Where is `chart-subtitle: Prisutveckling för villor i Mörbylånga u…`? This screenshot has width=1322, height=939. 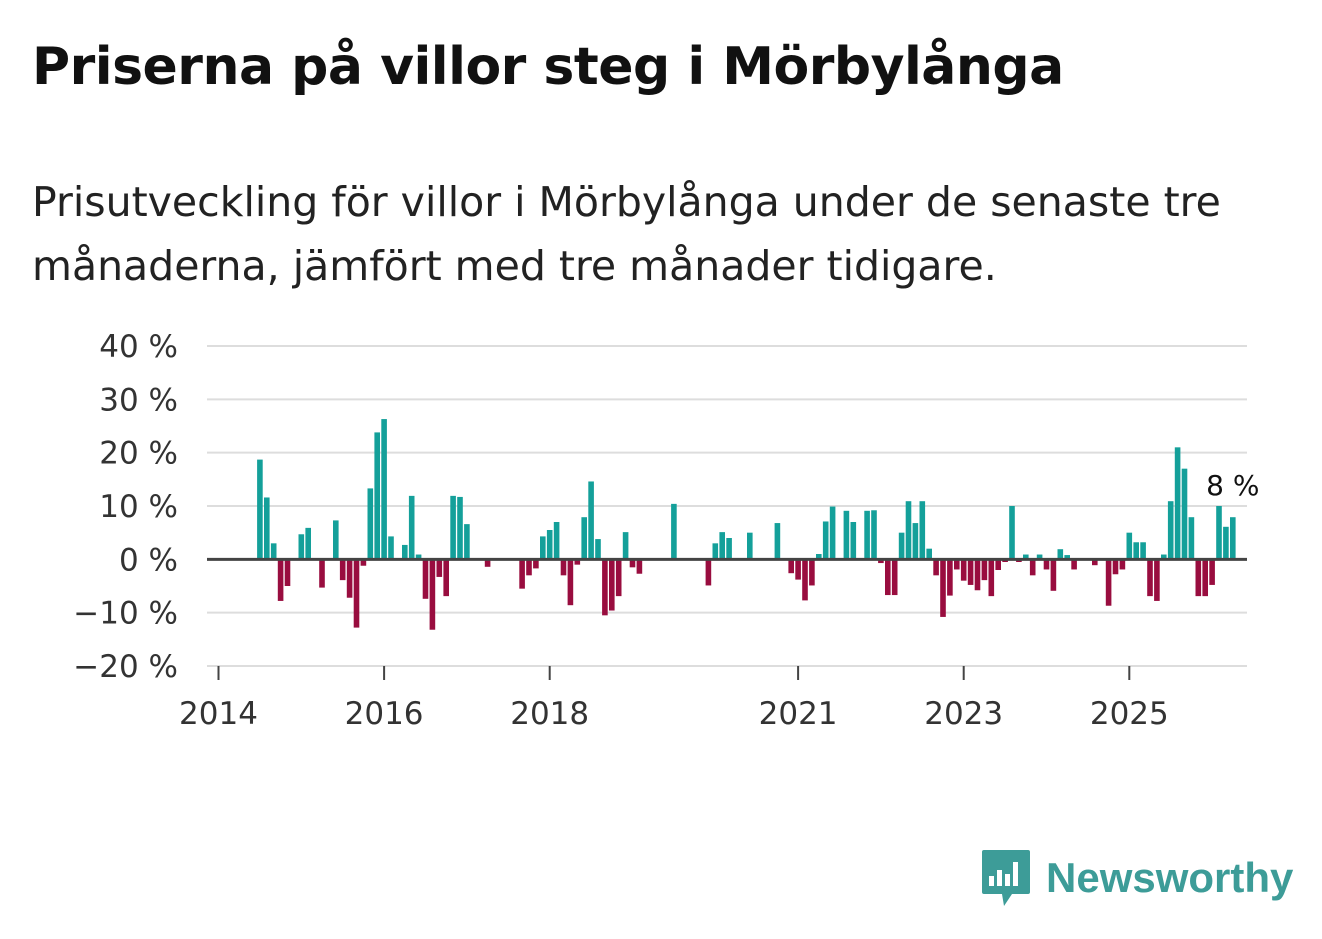 chart-subtitle: Prisutveckling för villor i Mörbylånga u… is located at coordinates (626, 234).